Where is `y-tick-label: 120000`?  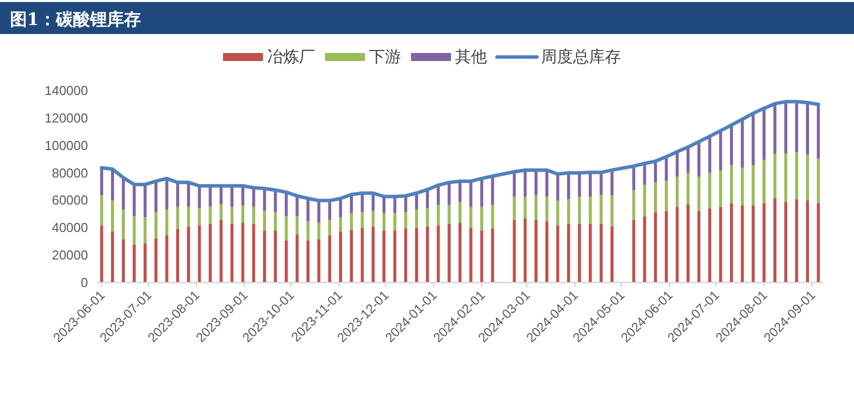
y-tick-label: 120000 is located at coordinates (66, 118).